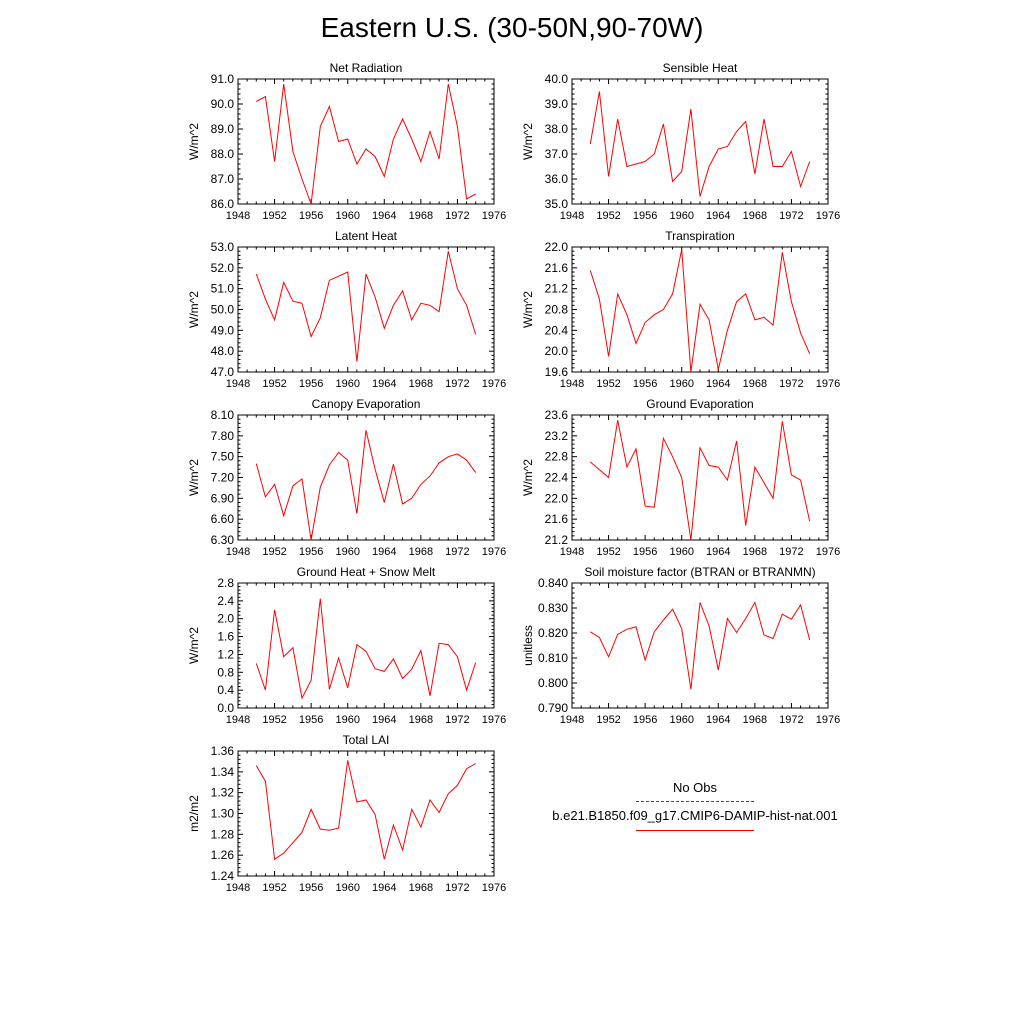 The image size is (1024, 1024). I want to click on y-tick-label: 21.6, so click(557, 268).